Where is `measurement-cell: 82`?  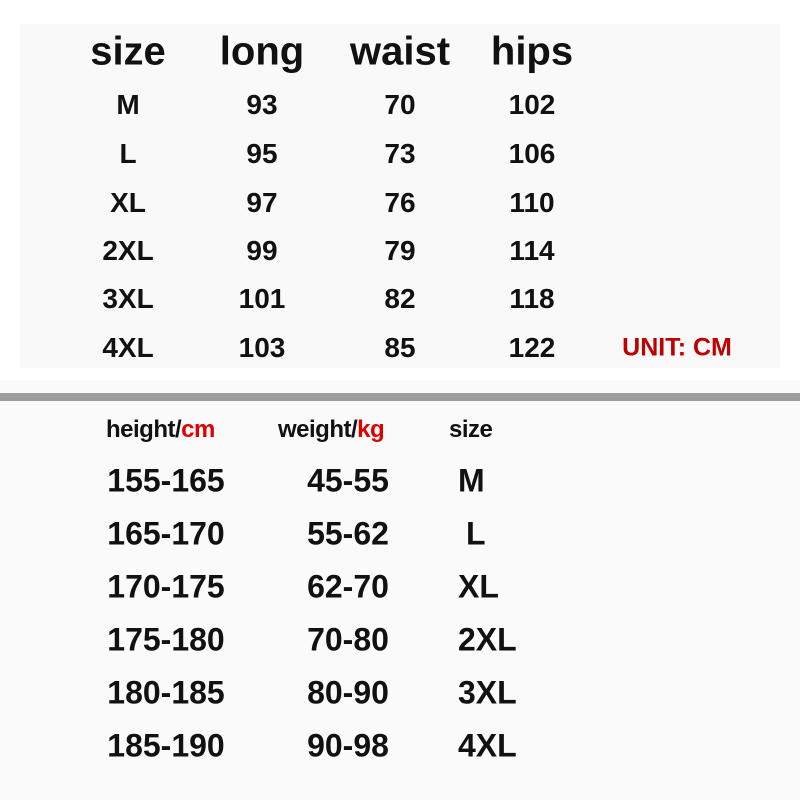
measurement-cell: 82 is located at coordinates (400, 298).